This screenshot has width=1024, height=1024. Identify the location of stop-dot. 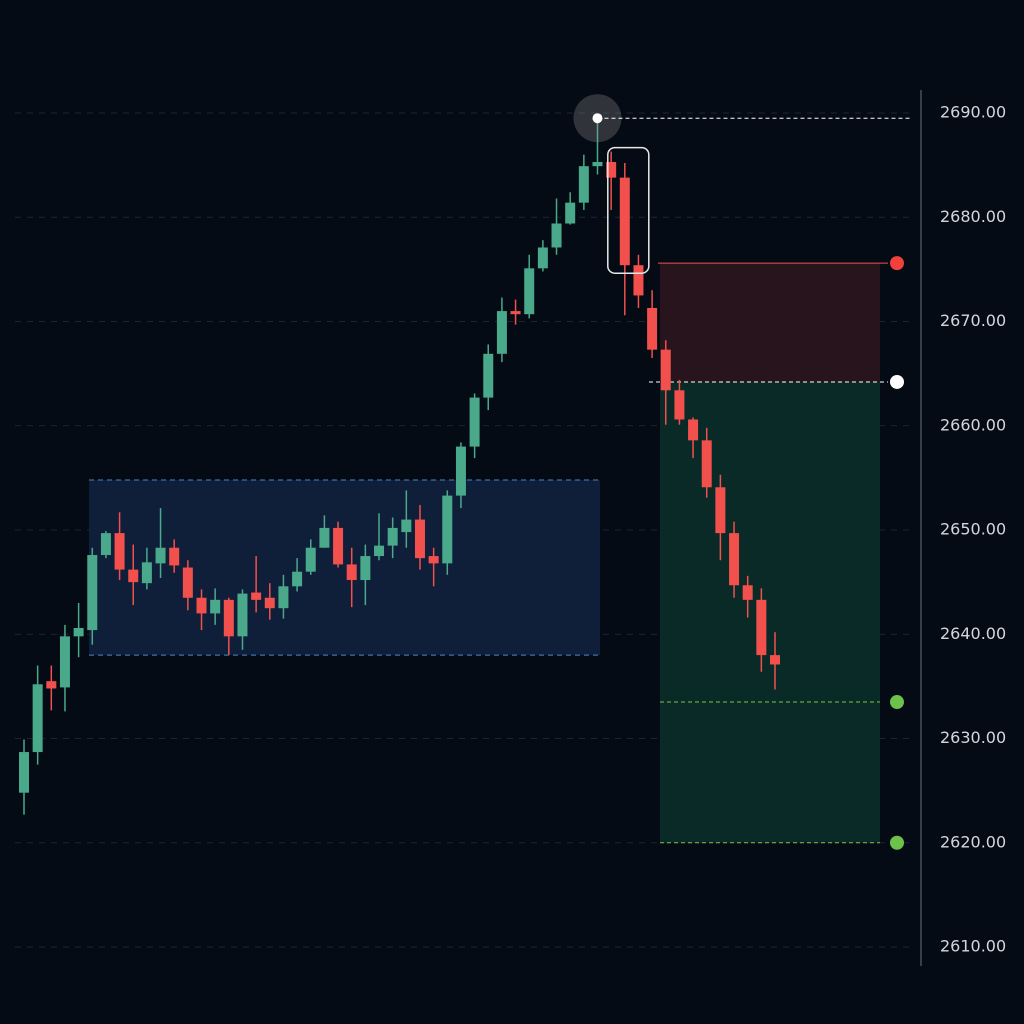
(897, 263).